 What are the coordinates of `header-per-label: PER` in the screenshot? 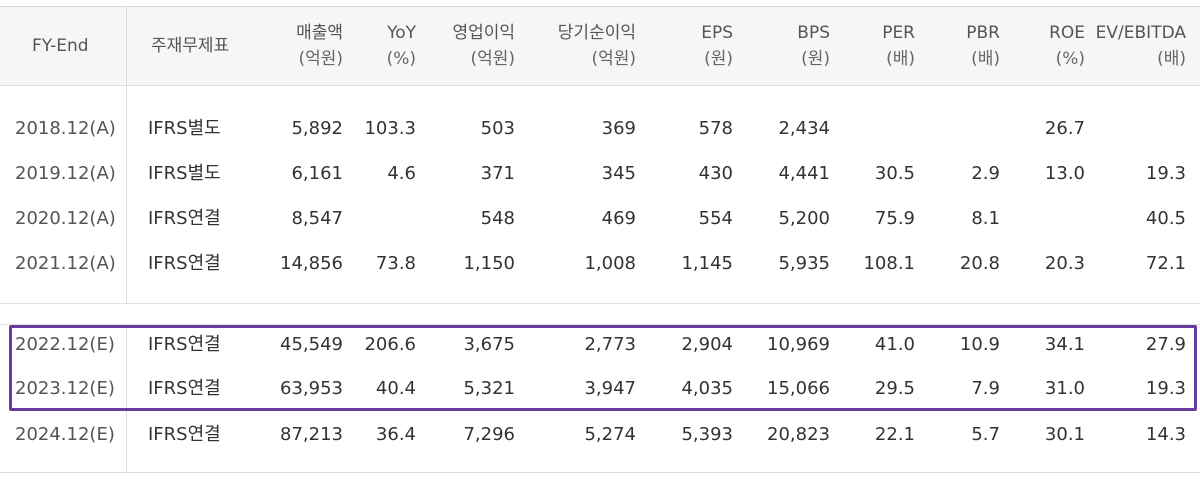 It's located at (898, 33).